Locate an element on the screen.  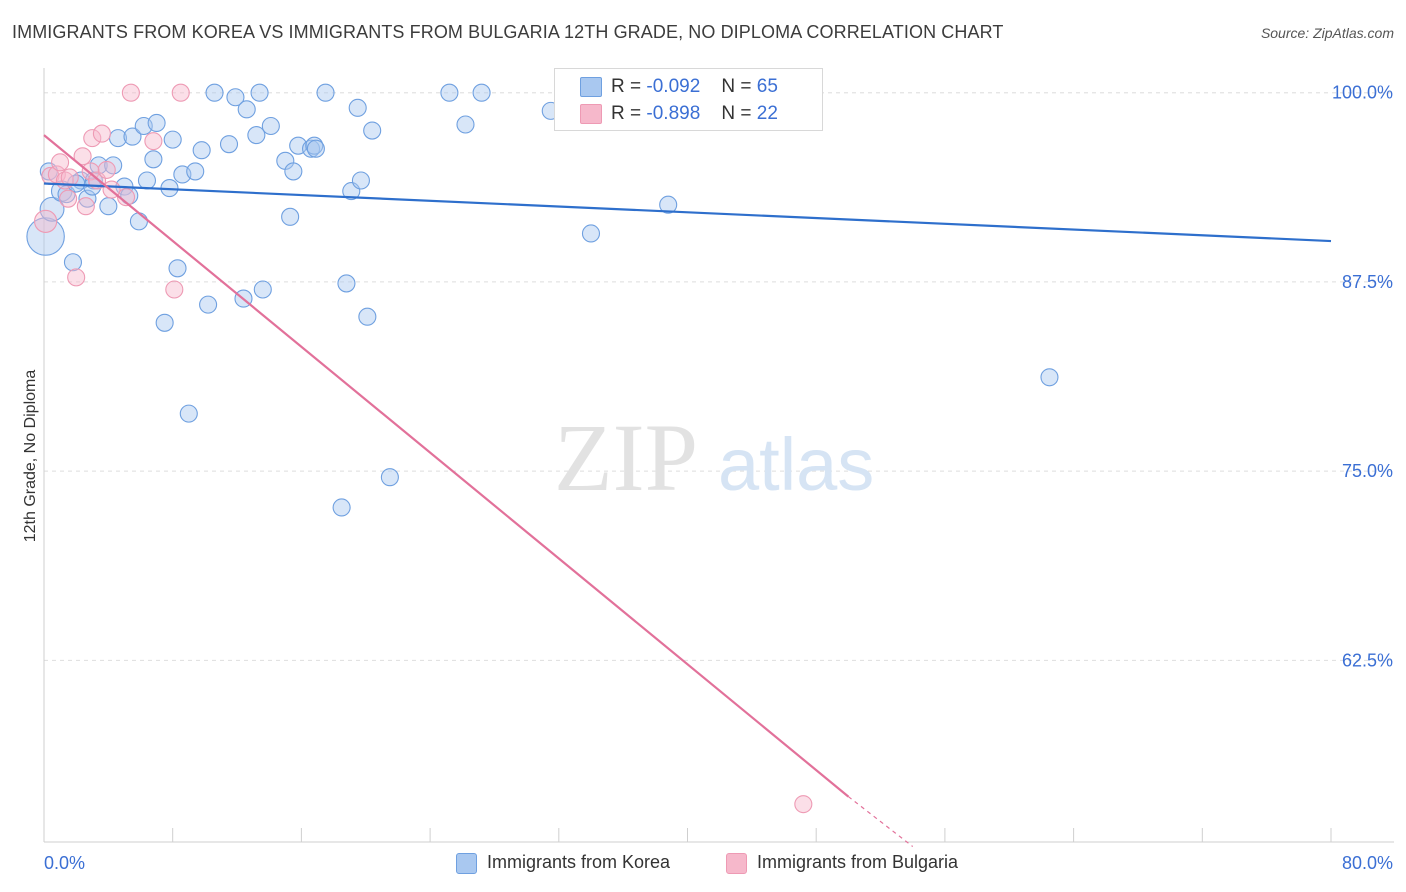
legend-label-bulgaria: Immigrants from Bulgaria is located at coordinates (858, 862).